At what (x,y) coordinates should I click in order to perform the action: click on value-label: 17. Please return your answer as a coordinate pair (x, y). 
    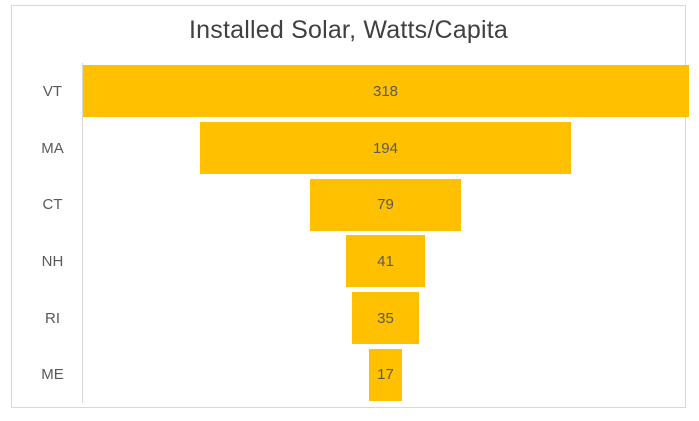
    Looking at the image, I should click on (385, 375).